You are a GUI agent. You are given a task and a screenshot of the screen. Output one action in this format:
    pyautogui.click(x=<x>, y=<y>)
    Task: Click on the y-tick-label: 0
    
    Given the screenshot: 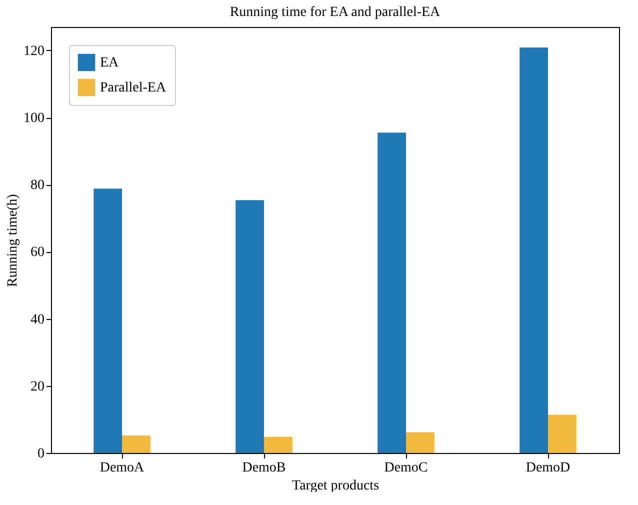 What is the action you would take?
    pyautogui.click(x=41, y=454)
    